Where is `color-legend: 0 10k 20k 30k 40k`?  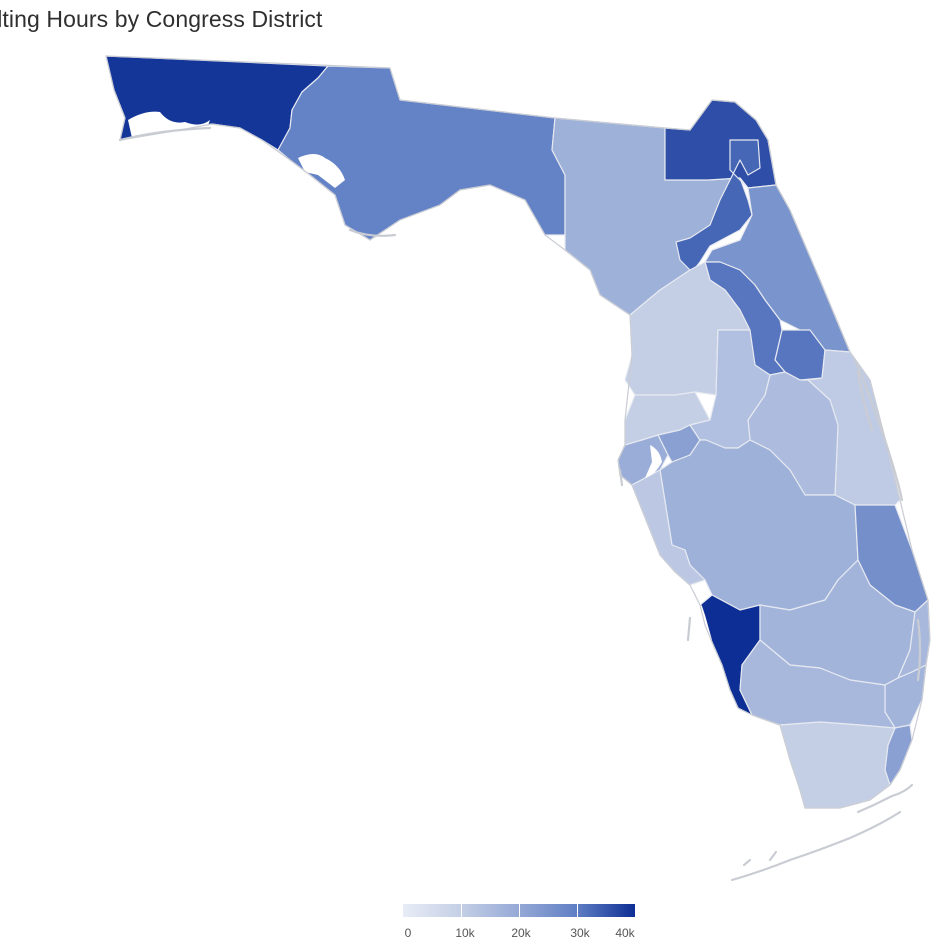
color-legend: 0 10k 20k 30k 40k is located at coordinates (519, 924).